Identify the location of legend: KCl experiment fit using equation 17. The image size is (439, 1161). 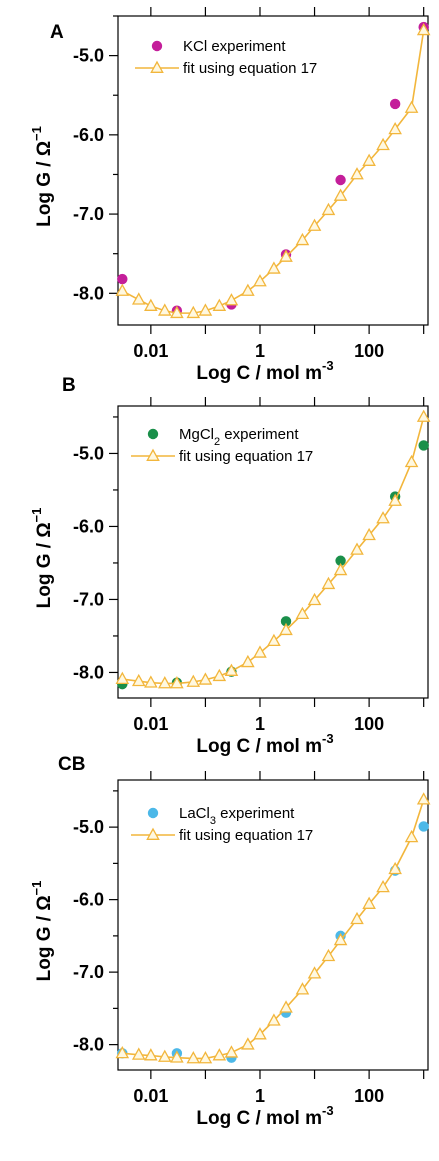
(226, 57).